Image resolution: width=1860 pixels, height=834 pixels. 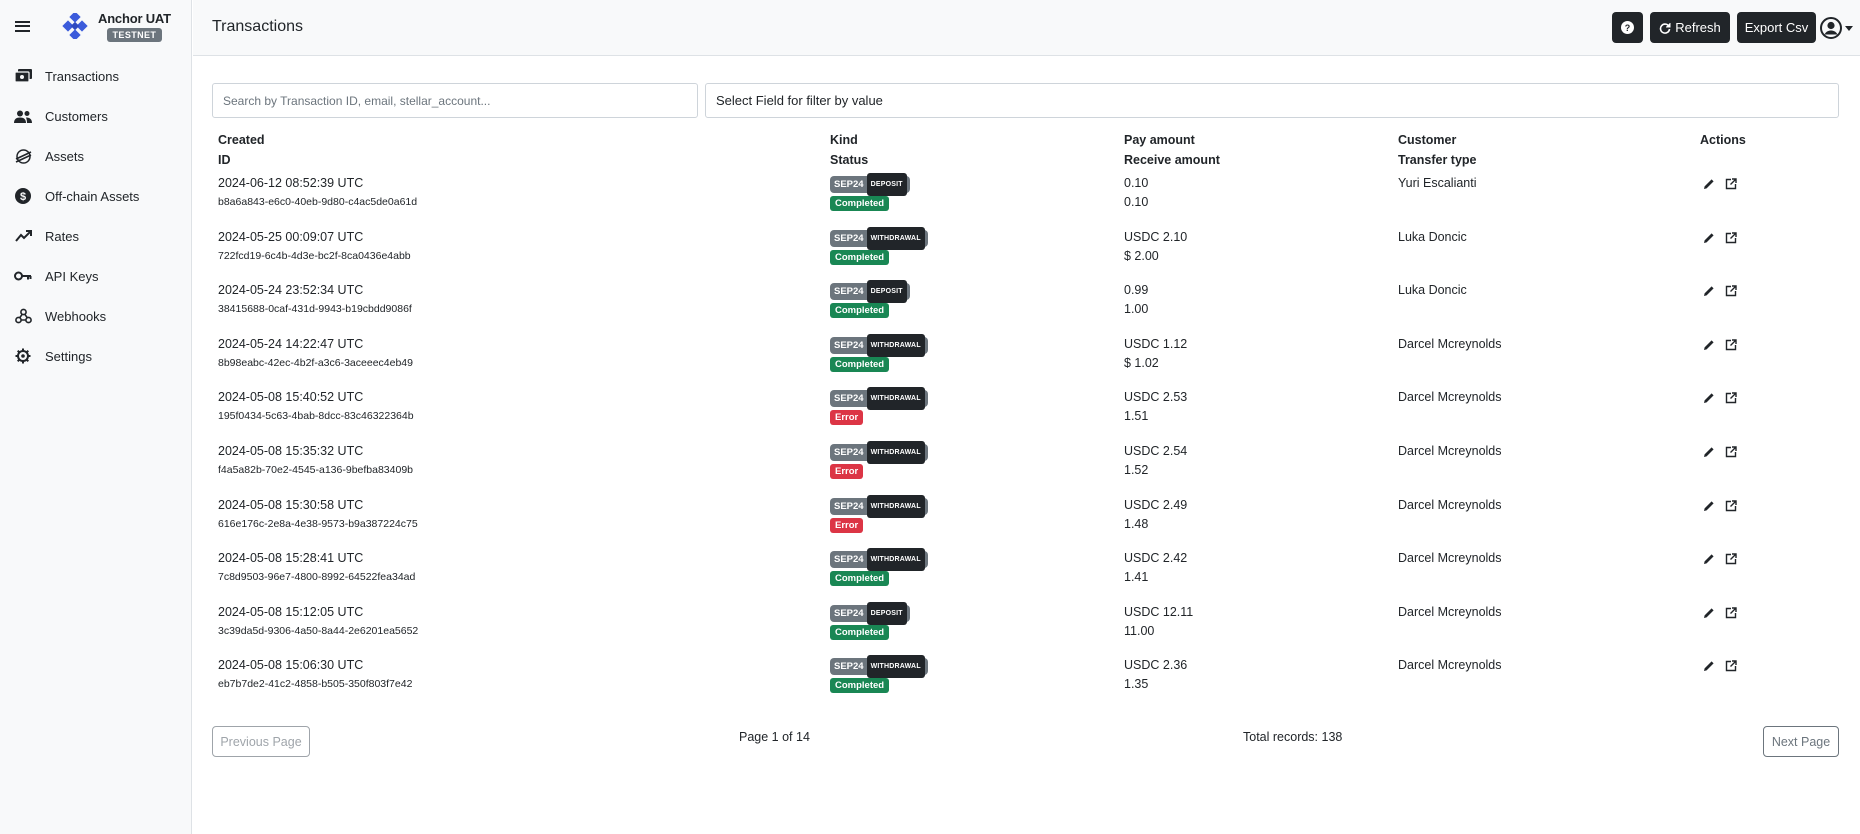 What do you see at coordinates (95, 116) in the screenshot?
I see `sidebar-item-customers: Customers` at bounding box center [95, 116].